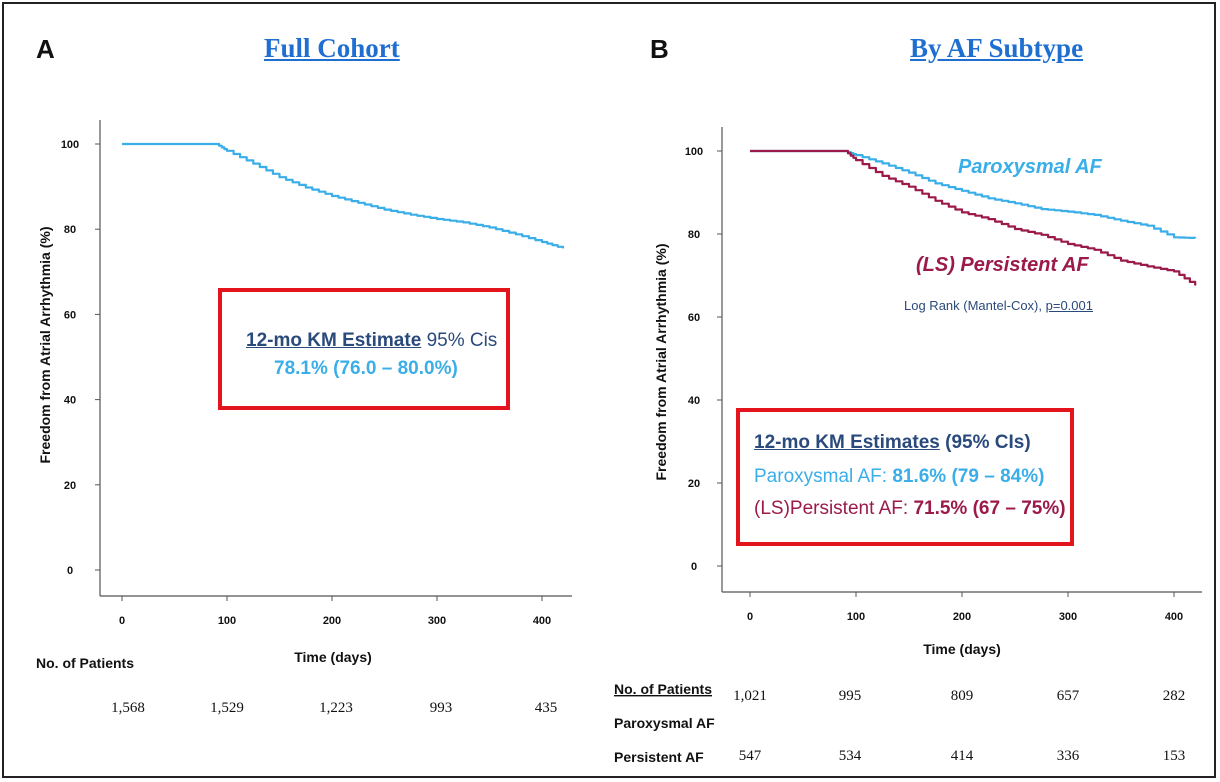 The height and width of the screenshot is (782, 1220). What do you see at coordinates (962, 649) in the screenshot?
I see `chart-b-xlabel: Time (days)` at bounding box center [962, 649].